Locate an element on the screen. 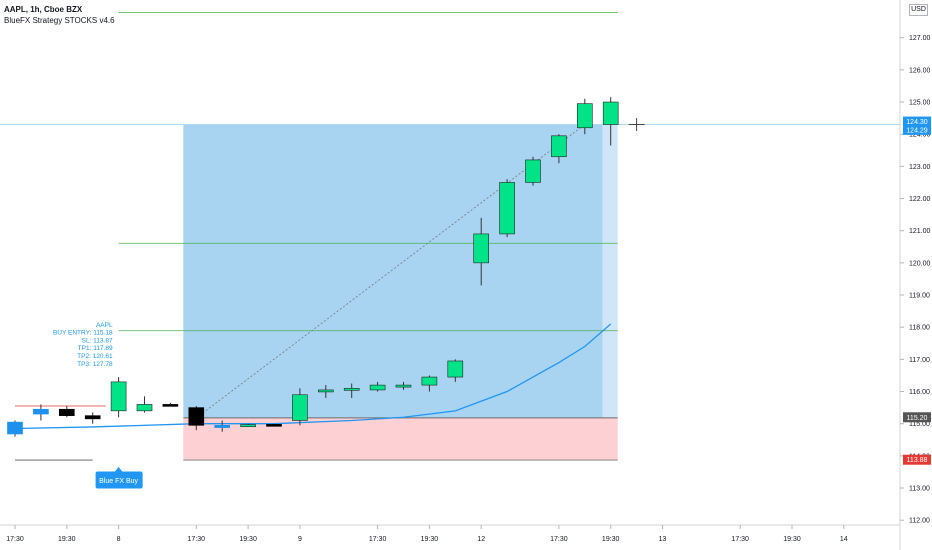 The width and height of the screenshot is (932, 550). time-tick-label: 14 is located at coordinates (844, 539).